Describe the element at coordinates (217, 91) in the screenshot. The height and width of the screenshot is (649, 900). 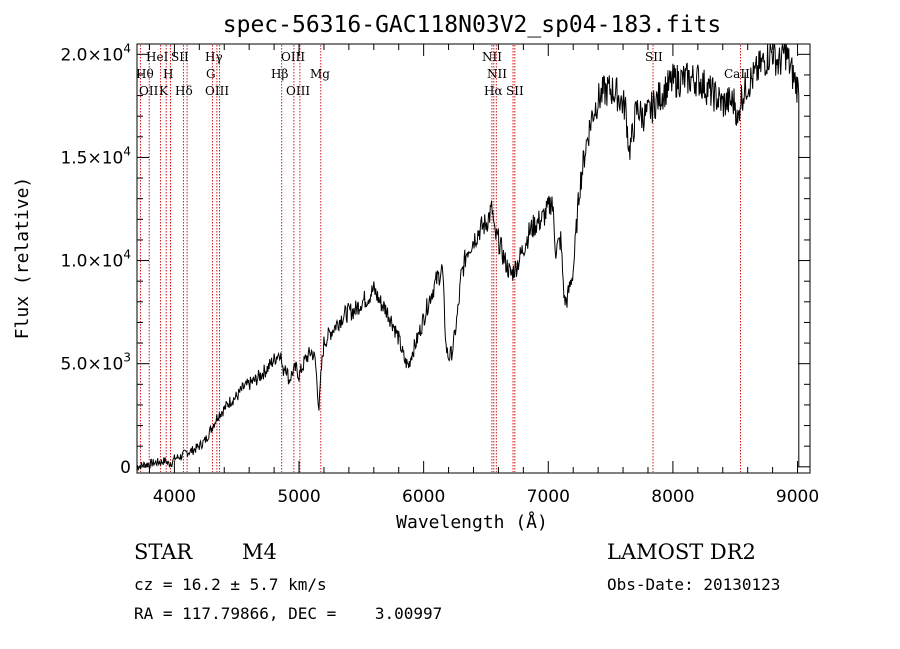
I see `line-label-oiii-1: OIII` at that location.